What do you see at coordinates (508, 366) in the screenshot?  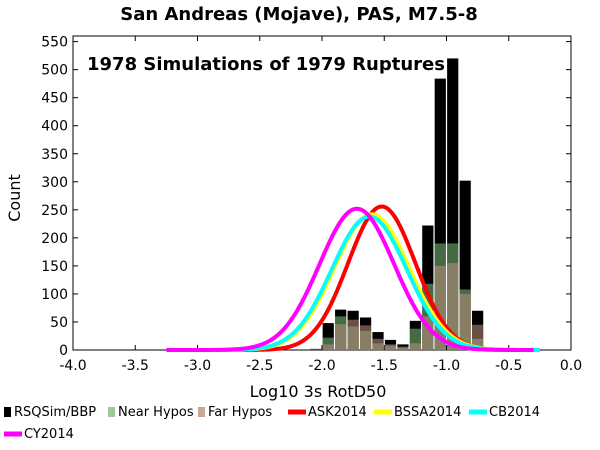 I see `x-tick-label: -0.5` at bounding box center [508, 366].